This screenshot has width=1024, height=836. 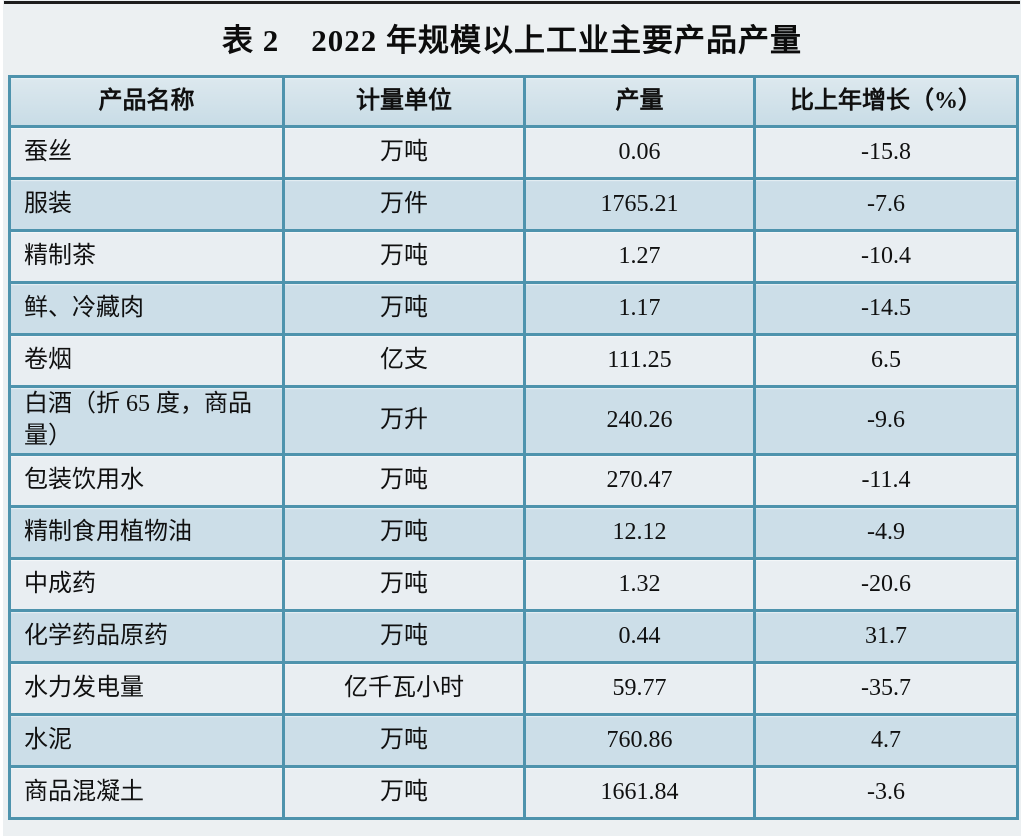 What do you see at coordinates (404, 101) in the screenshot?
I see `column-header-unit: 计量单位` at bounding box center [404, 101].